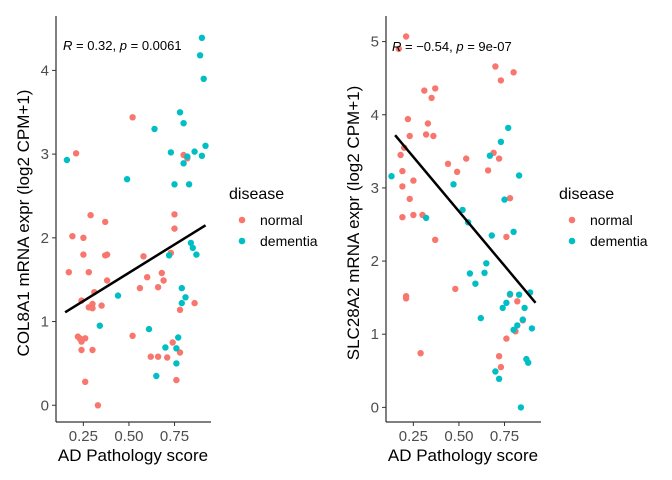  I want to click on legend-left: disease normal dementia, so click(273, 217).